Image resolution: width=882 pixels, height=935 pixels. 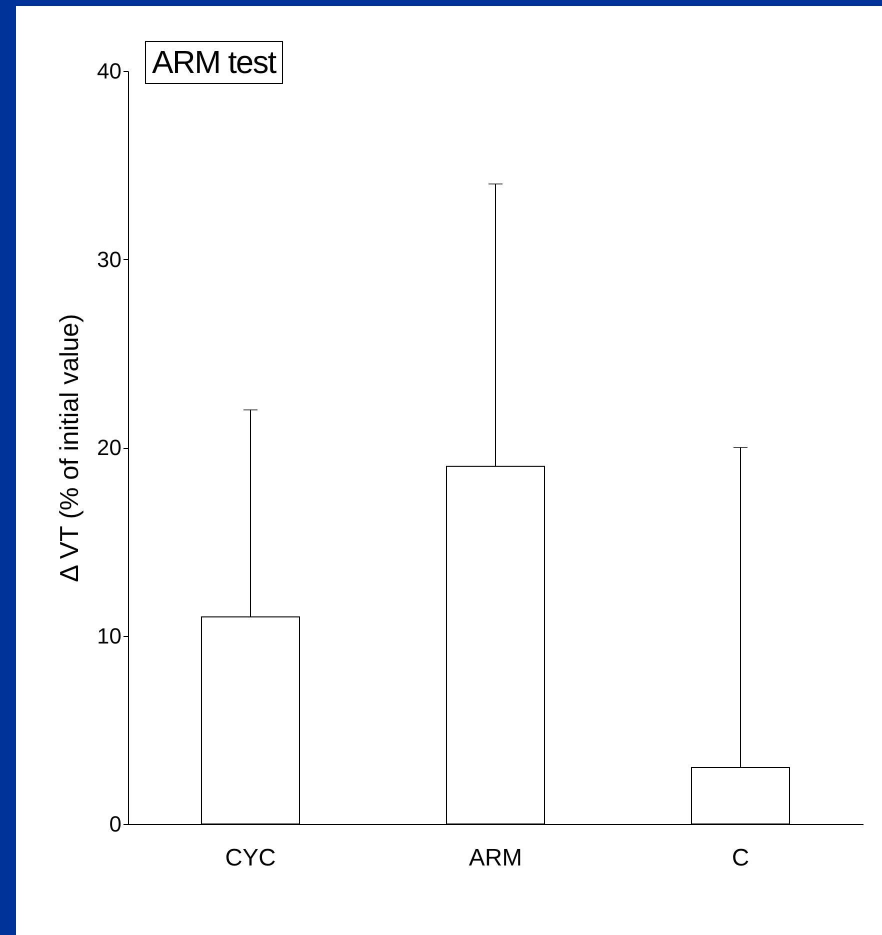 What do you see at coordinates (741, 858) in the screenshot?
I see `x-tick-label: C` at bounding box center [741, 858].